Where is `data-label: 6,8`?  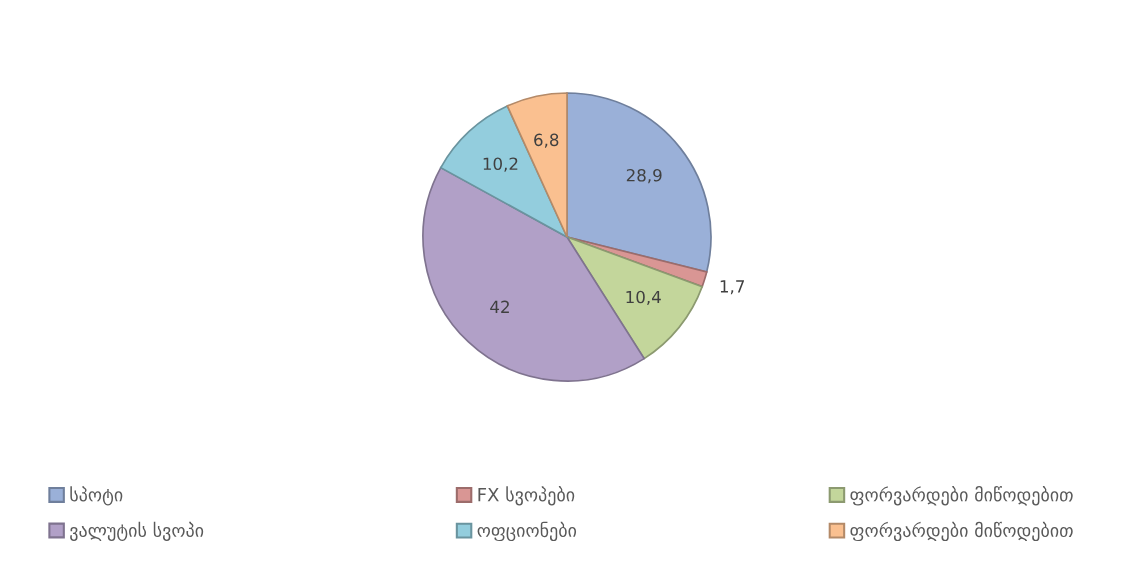
data-label: 6,8 is located at coordinates (546, 140).